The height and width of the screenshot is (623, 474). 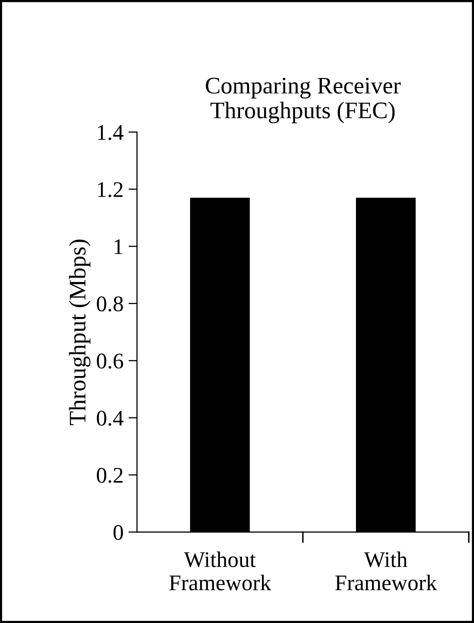 I want to click on y-tick-label: 1.4, so click(x=111, y=132).